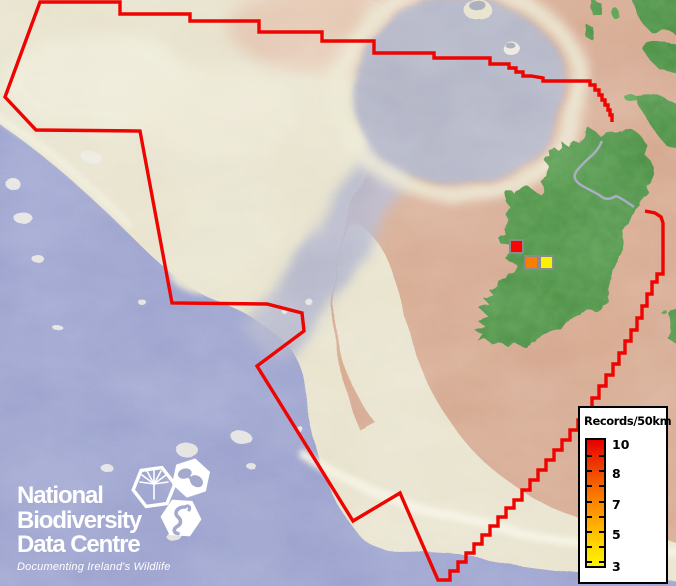  Describe the element at coordinates (616, 473) in the screenshot. I see `legend-value: 8` at that location.